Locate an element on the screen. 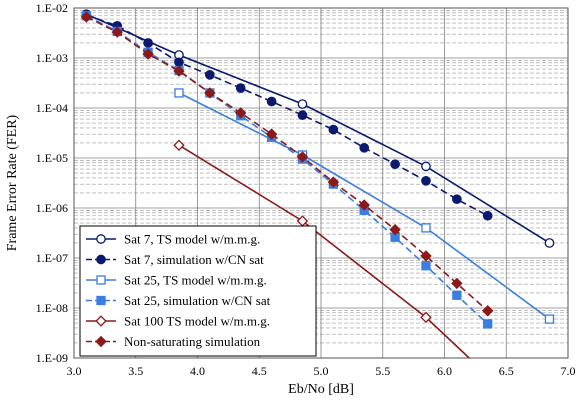 The width and height of the screenshot is (582, 402). y-tick-label: 1.E-06 is located at coordinates (52, 208).